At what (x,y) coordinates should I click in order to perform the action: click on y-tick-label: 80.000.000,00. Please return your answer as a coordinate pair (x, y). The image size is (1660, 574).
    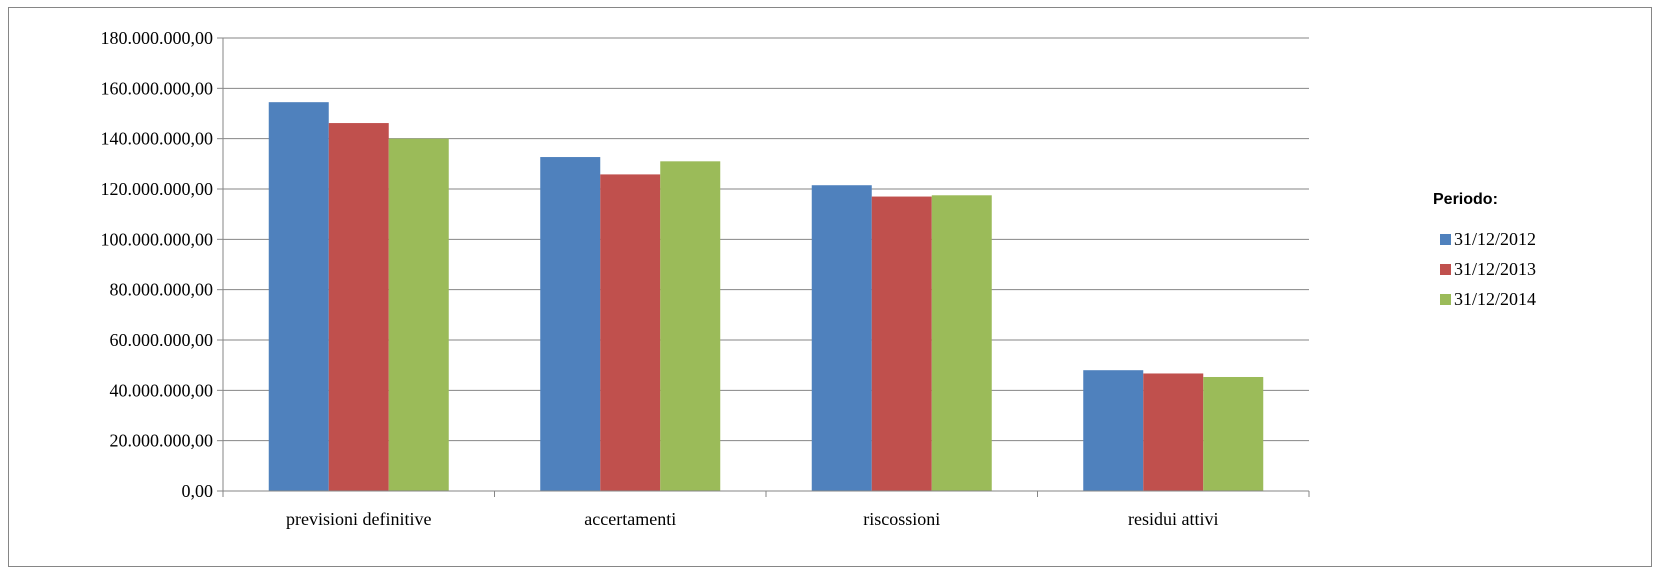
    Looking at the image, I should click on (162, 290).